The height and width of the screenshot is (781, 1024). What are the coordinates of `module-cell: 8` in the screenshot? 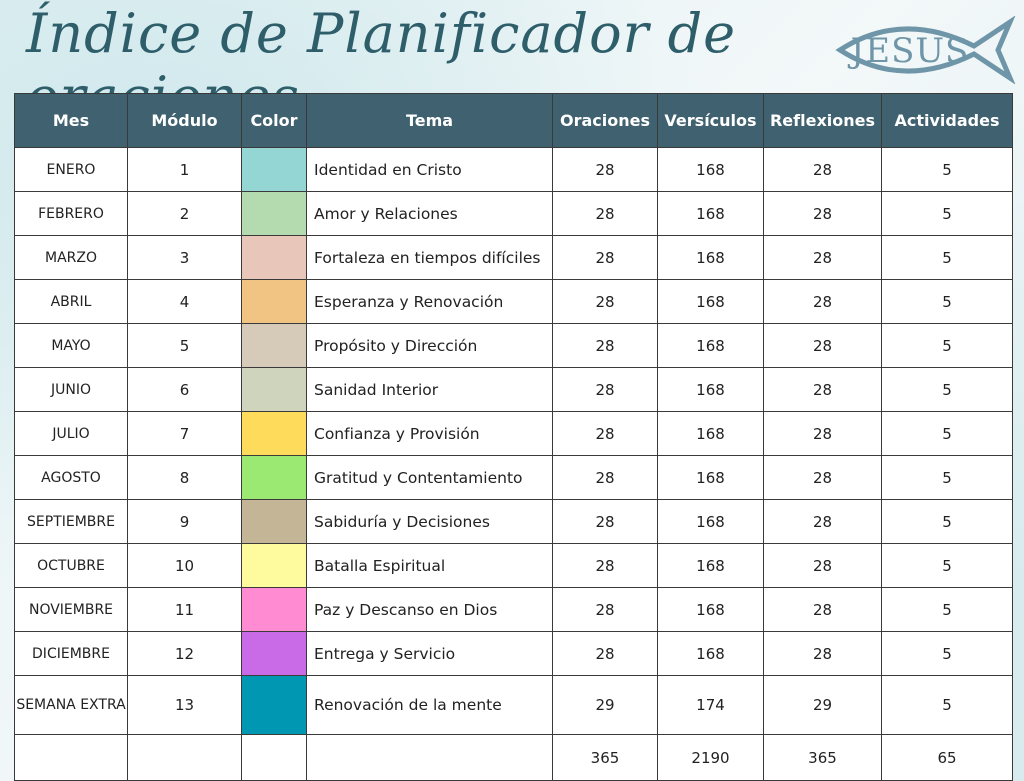 It's located at (184, 477).